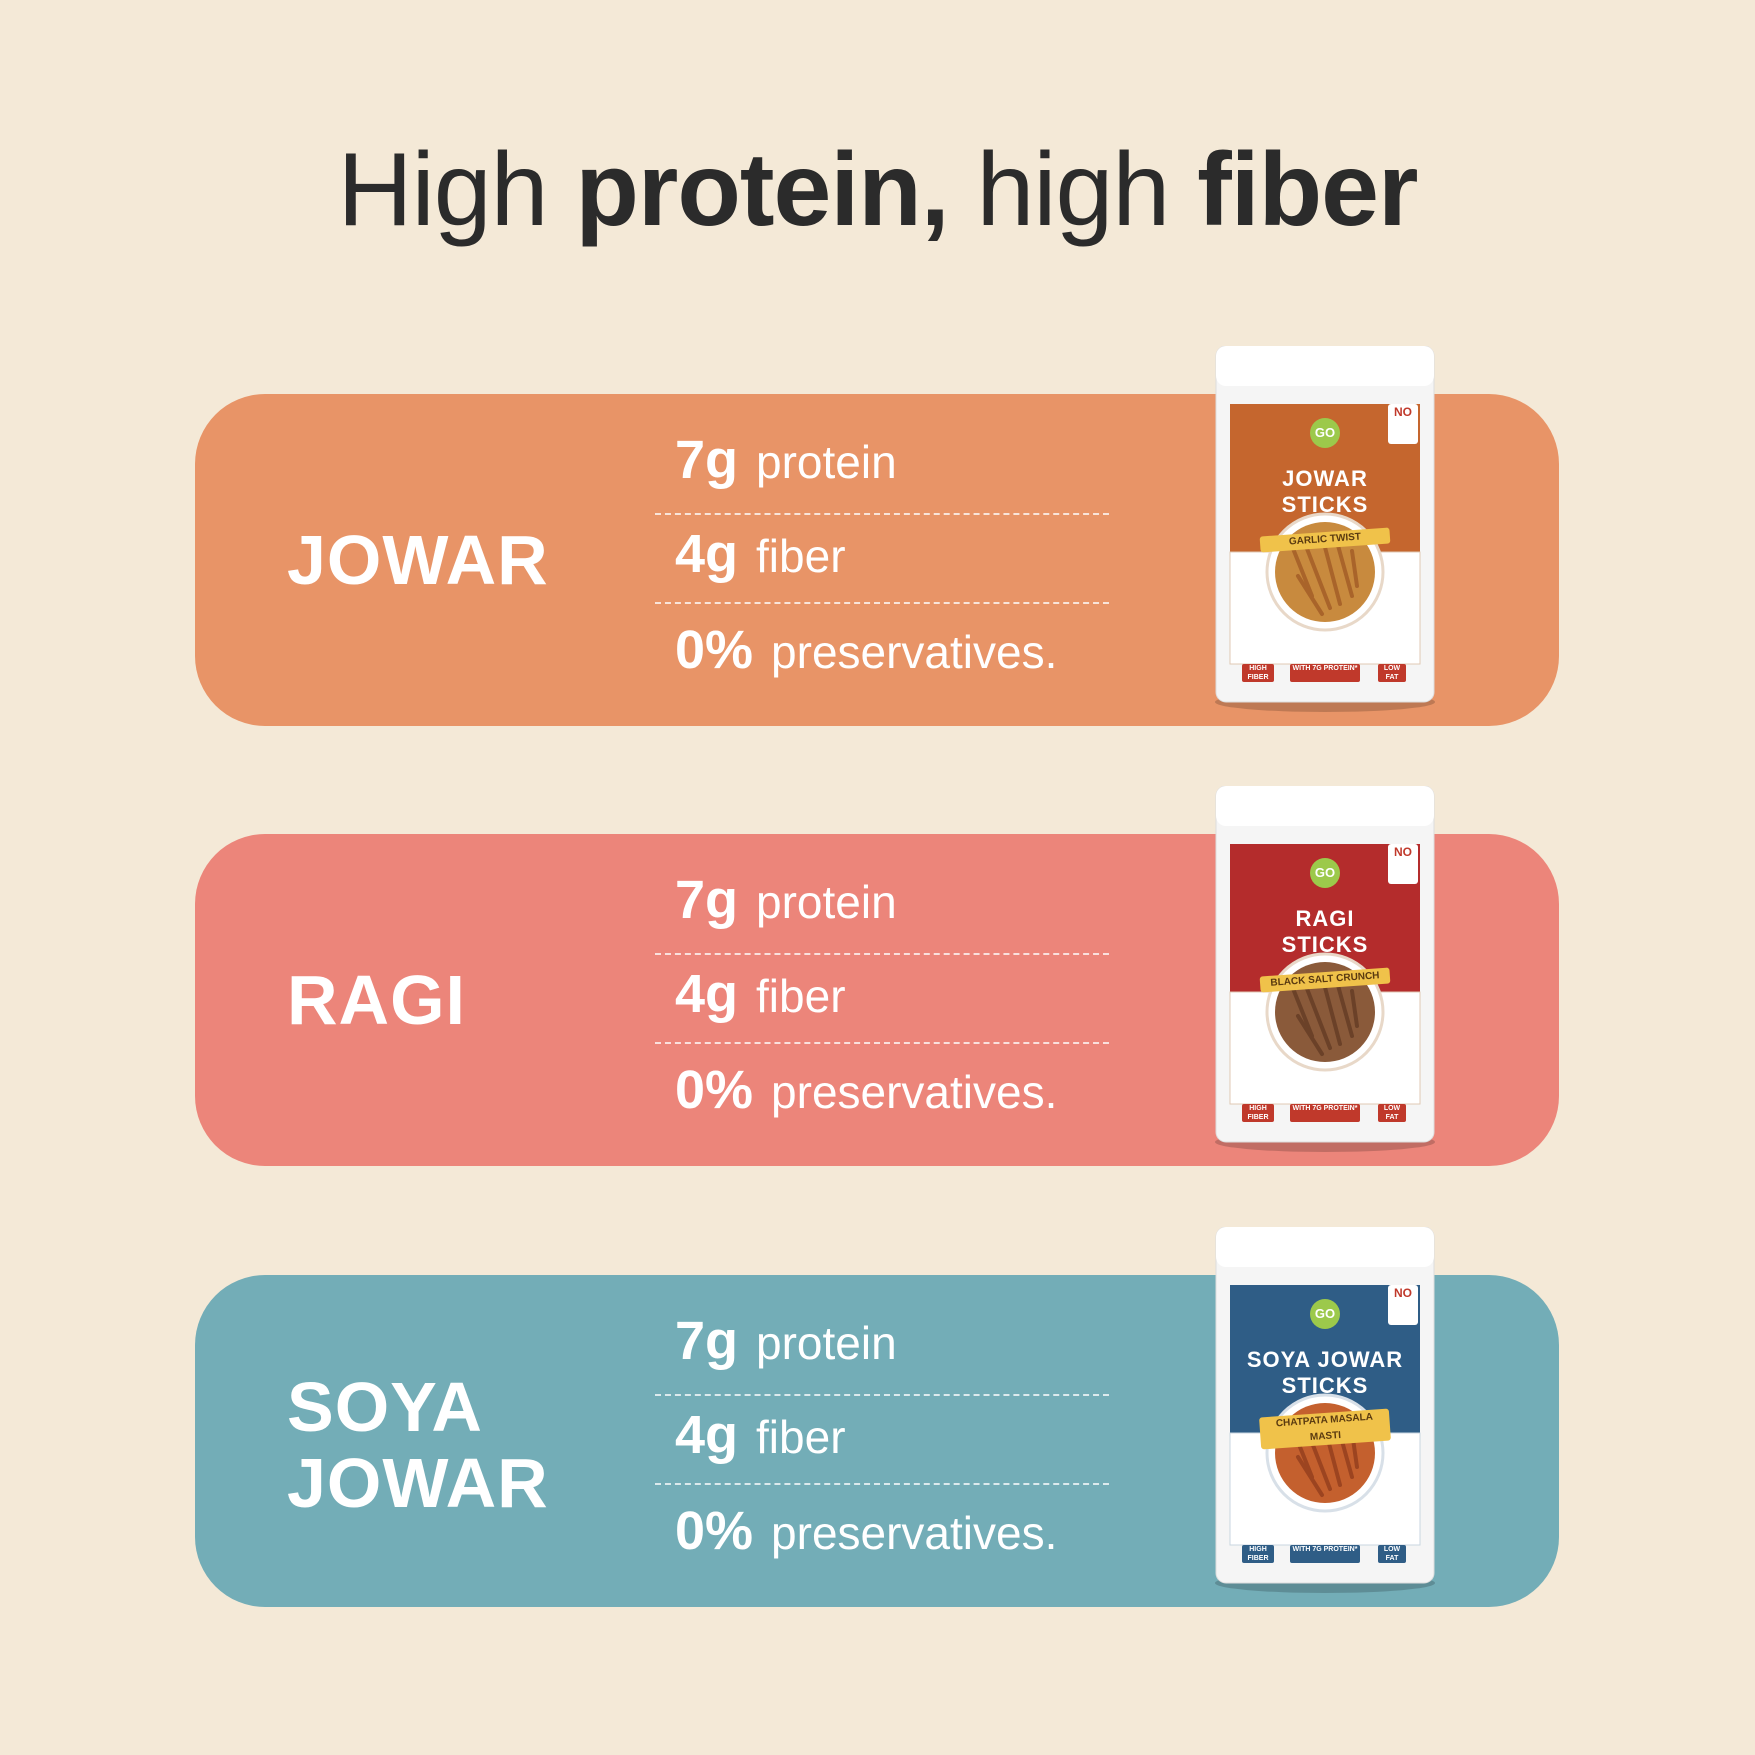  I want to click on title-part-3: high, so click(1073, 190).